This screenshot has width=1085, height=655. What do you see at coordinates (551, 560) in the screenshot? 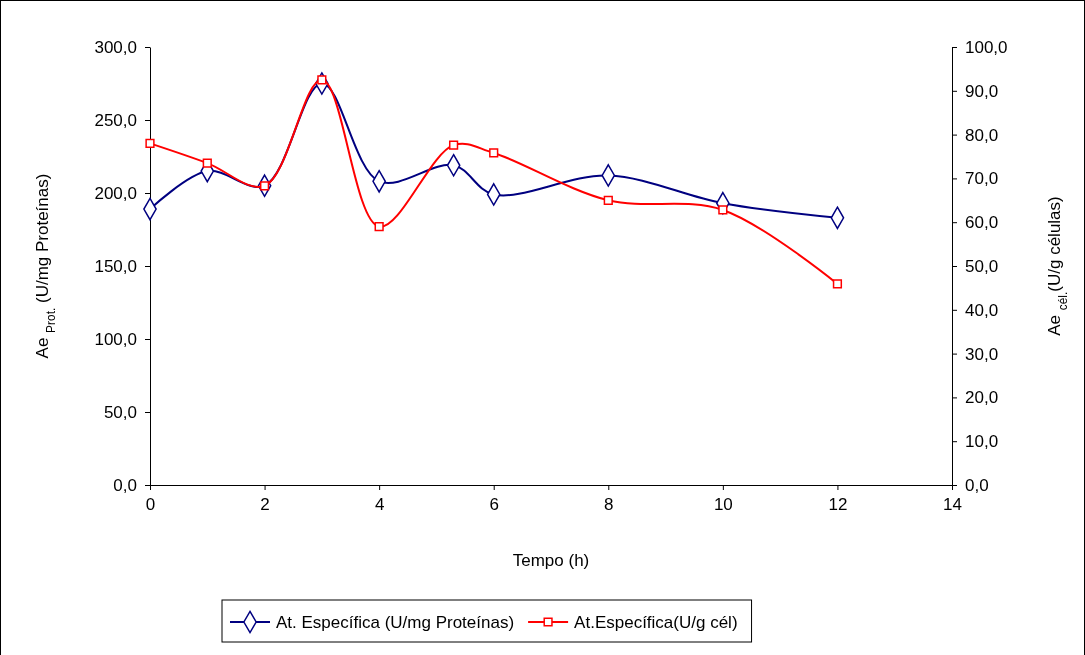
I see `x-axis-title: Tempo (h)` at bounding box center [551, 560].